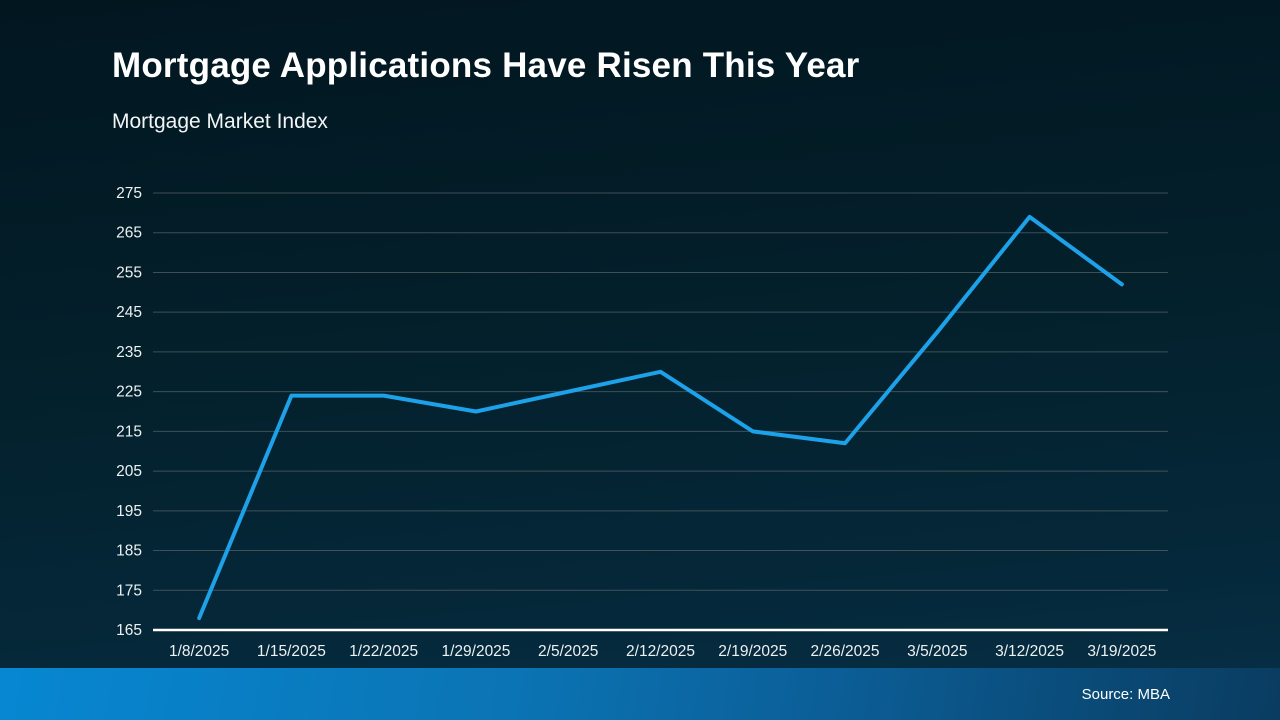 This screenshot has width=1280, height=720. I want to click on chart-subtitle: Mortgage Market Index, so click(220, 121).